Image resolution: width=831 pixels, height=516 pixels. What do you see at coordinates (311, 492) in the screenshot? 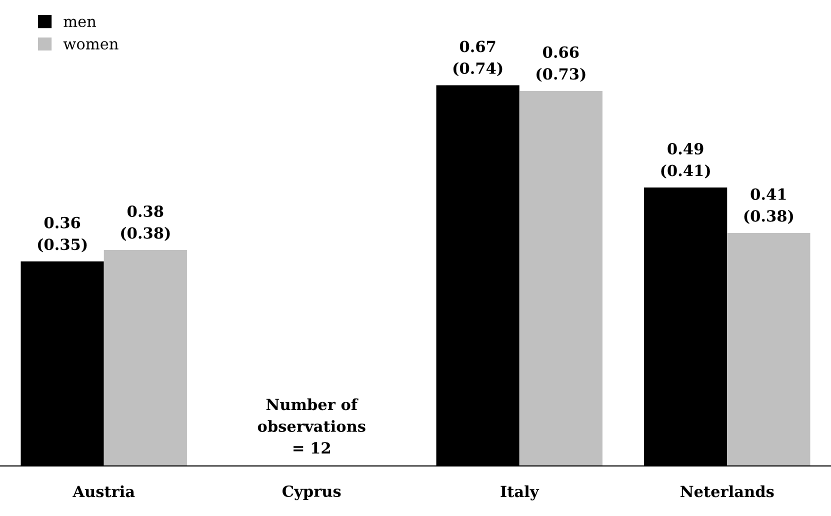
I see `x-tick-label: Cyprus` at bounding box center [311, 492].